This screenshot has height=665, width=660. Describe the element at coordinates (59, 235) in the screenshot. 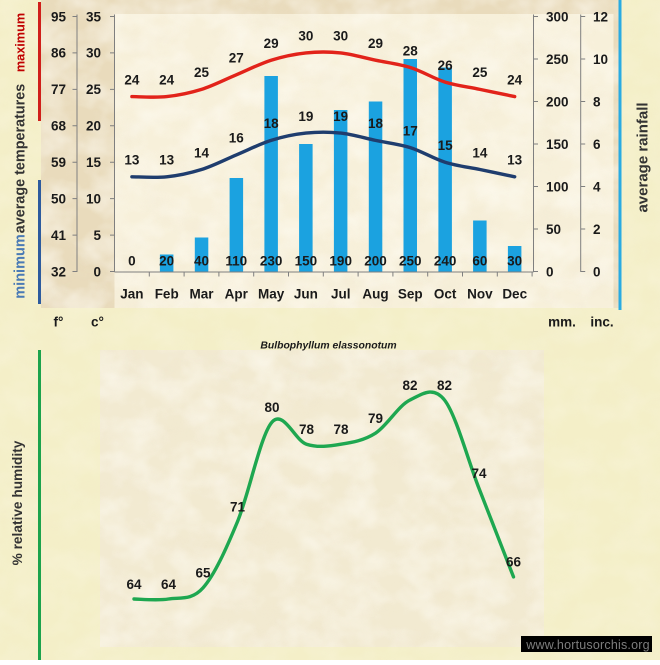

I see `svg-text: 41` at that location.